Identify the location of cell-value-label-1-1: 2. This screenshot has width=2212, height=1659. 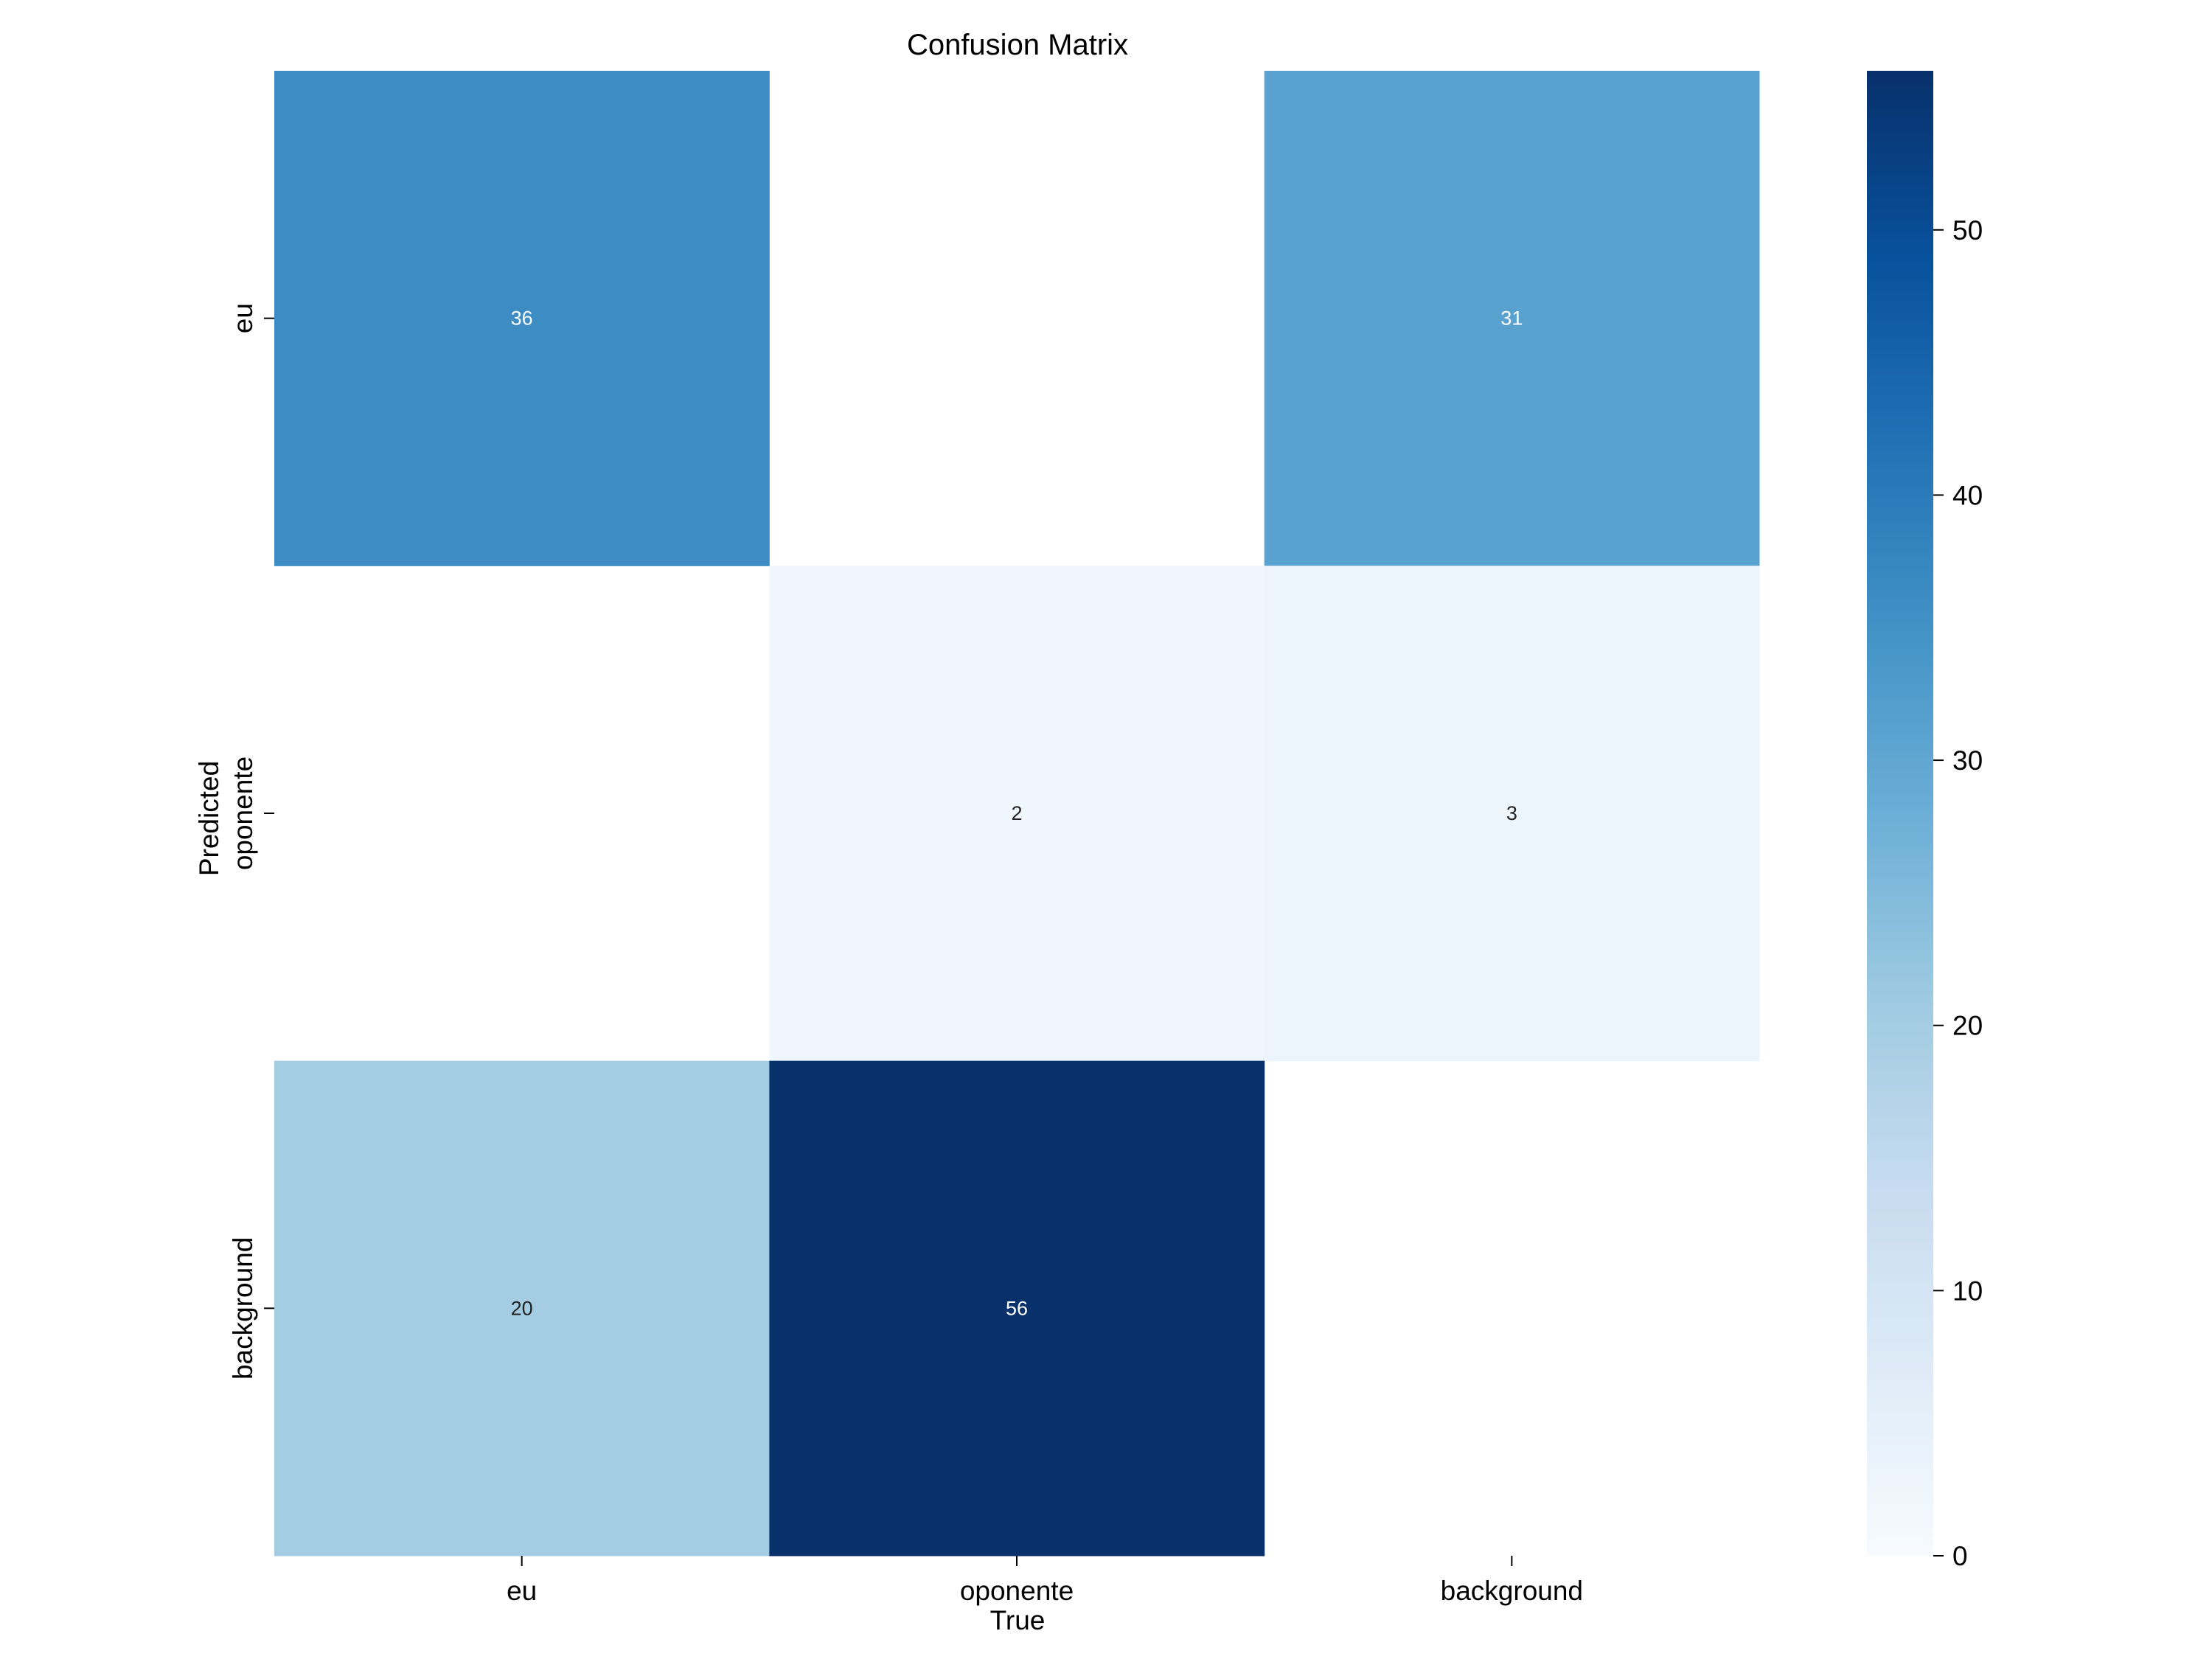
(1016, 813).